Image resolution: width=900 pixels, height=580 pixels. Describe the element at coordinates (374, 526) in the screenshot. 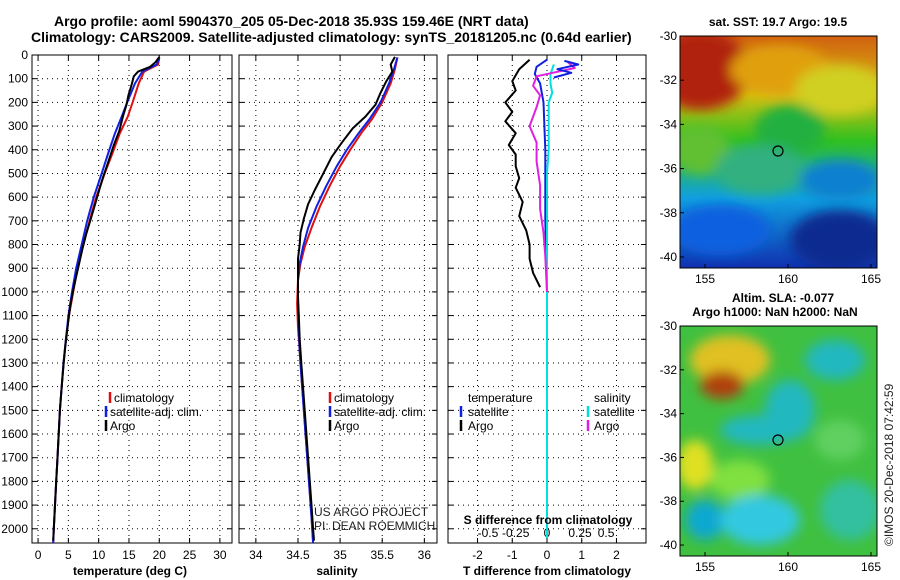

I see `pi-credit: PI: DEAN ROEMMICH` at that location.